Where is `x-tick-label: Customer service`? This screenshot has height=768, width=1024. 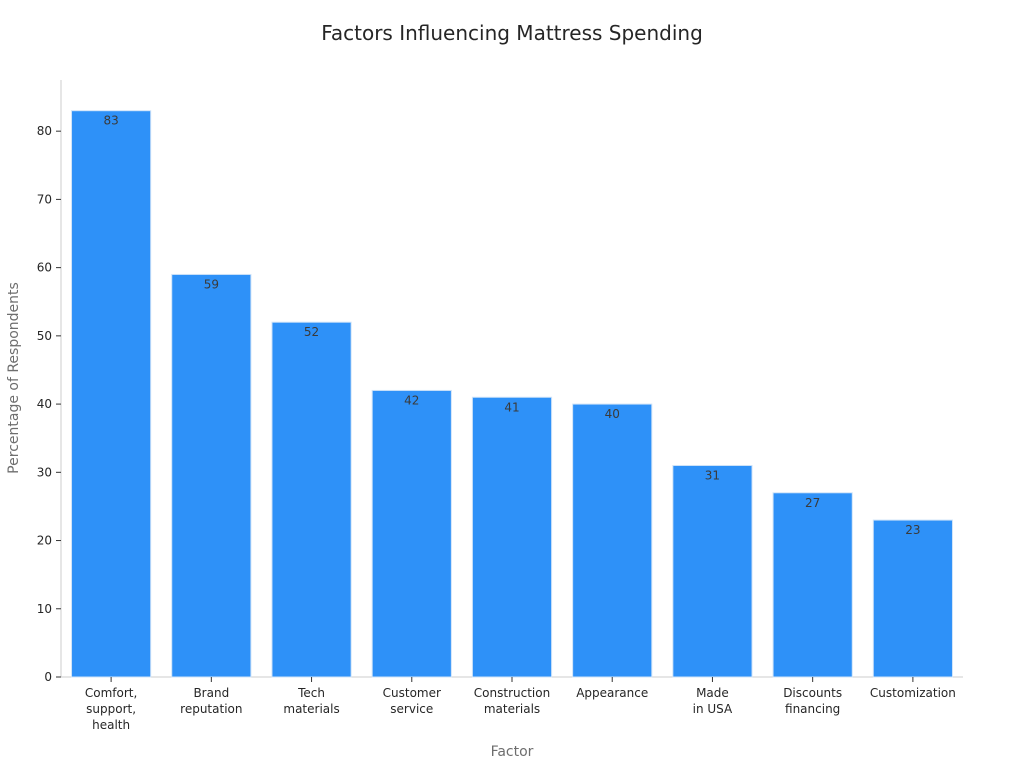
x-tick-label: Customer service is located at coordinates (412, 701).